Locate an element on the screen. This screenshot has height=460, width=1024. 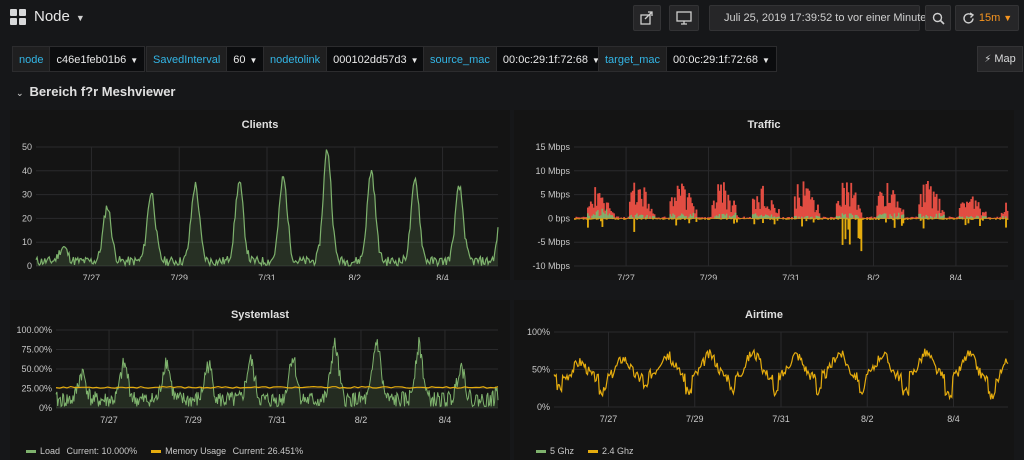
variable-select: 60 ▼ is located at coordinates (246, 59).